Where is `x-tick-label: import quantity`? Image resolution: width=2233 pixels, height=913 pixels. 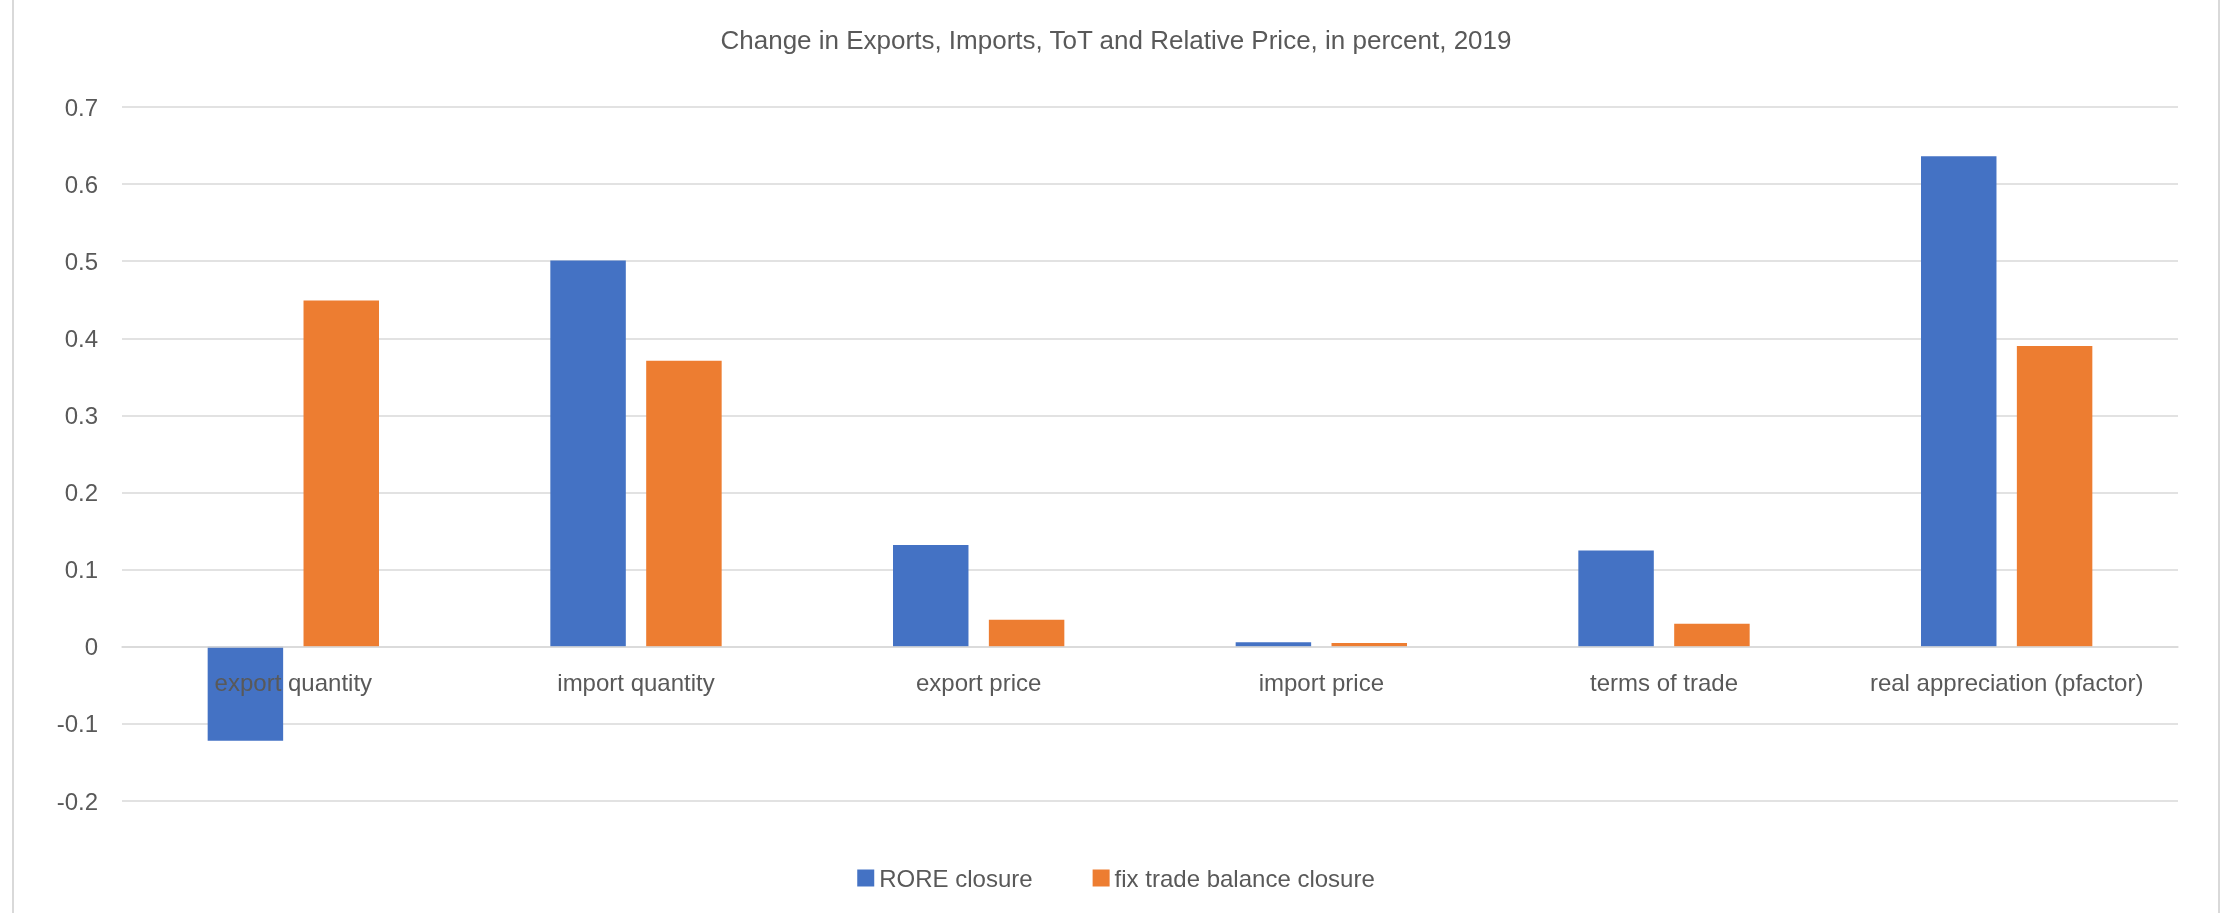
x-tick-label: import quantity is located at coordinates (636, 683).